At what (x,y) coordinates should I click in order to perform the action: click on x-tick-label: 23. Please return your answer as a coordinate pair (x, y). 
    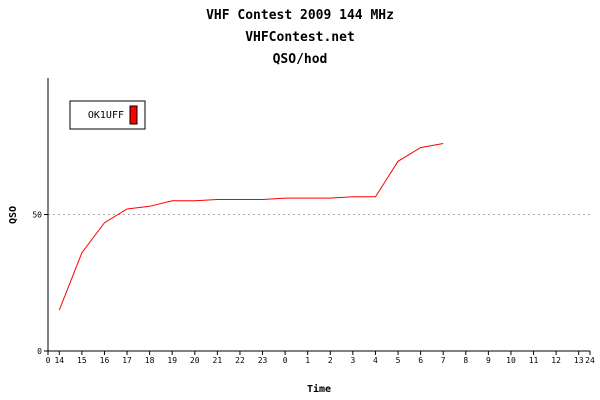
    Looking at the image, I should click on (263, 360).